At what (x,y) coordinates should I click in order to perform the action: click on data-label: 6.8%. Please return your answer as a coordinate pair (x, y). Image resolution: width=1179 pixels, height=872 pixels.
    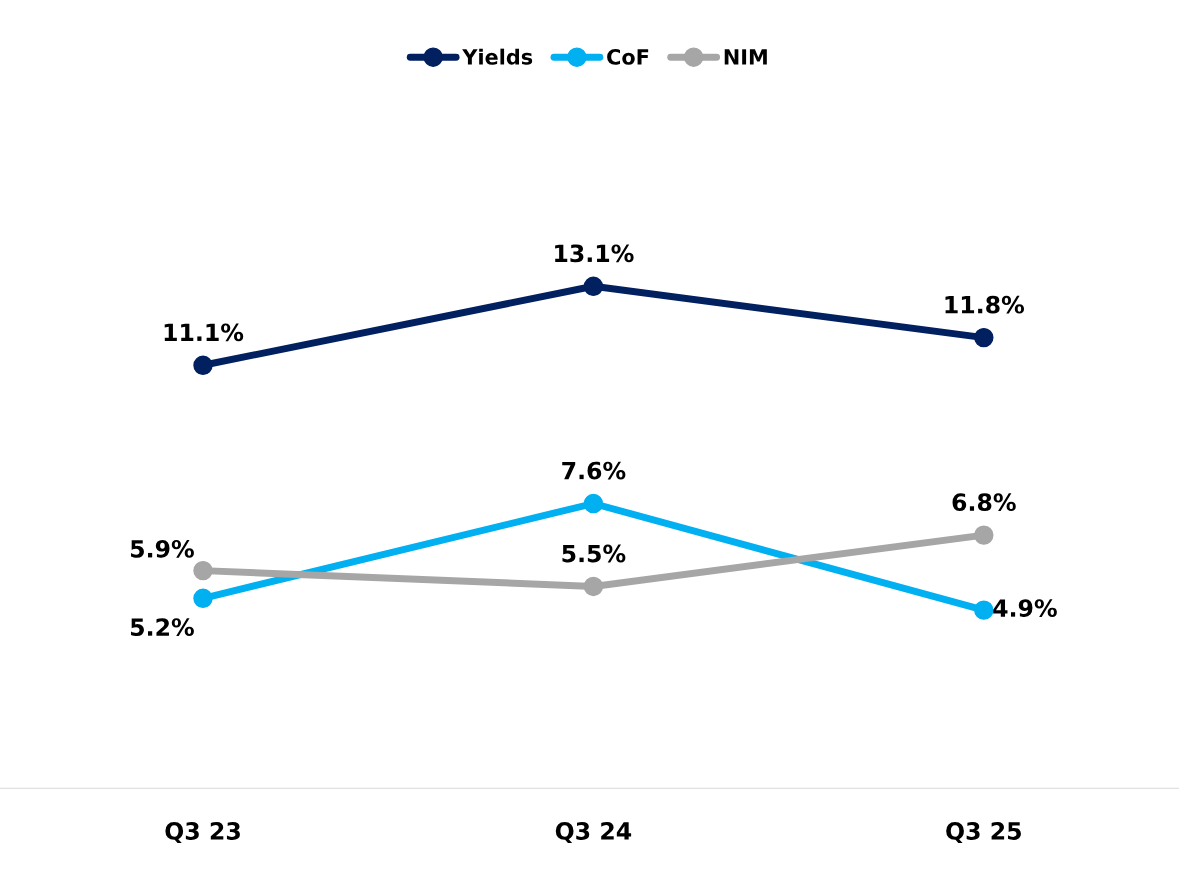
    Looking at the image, I should click on (984, 502).